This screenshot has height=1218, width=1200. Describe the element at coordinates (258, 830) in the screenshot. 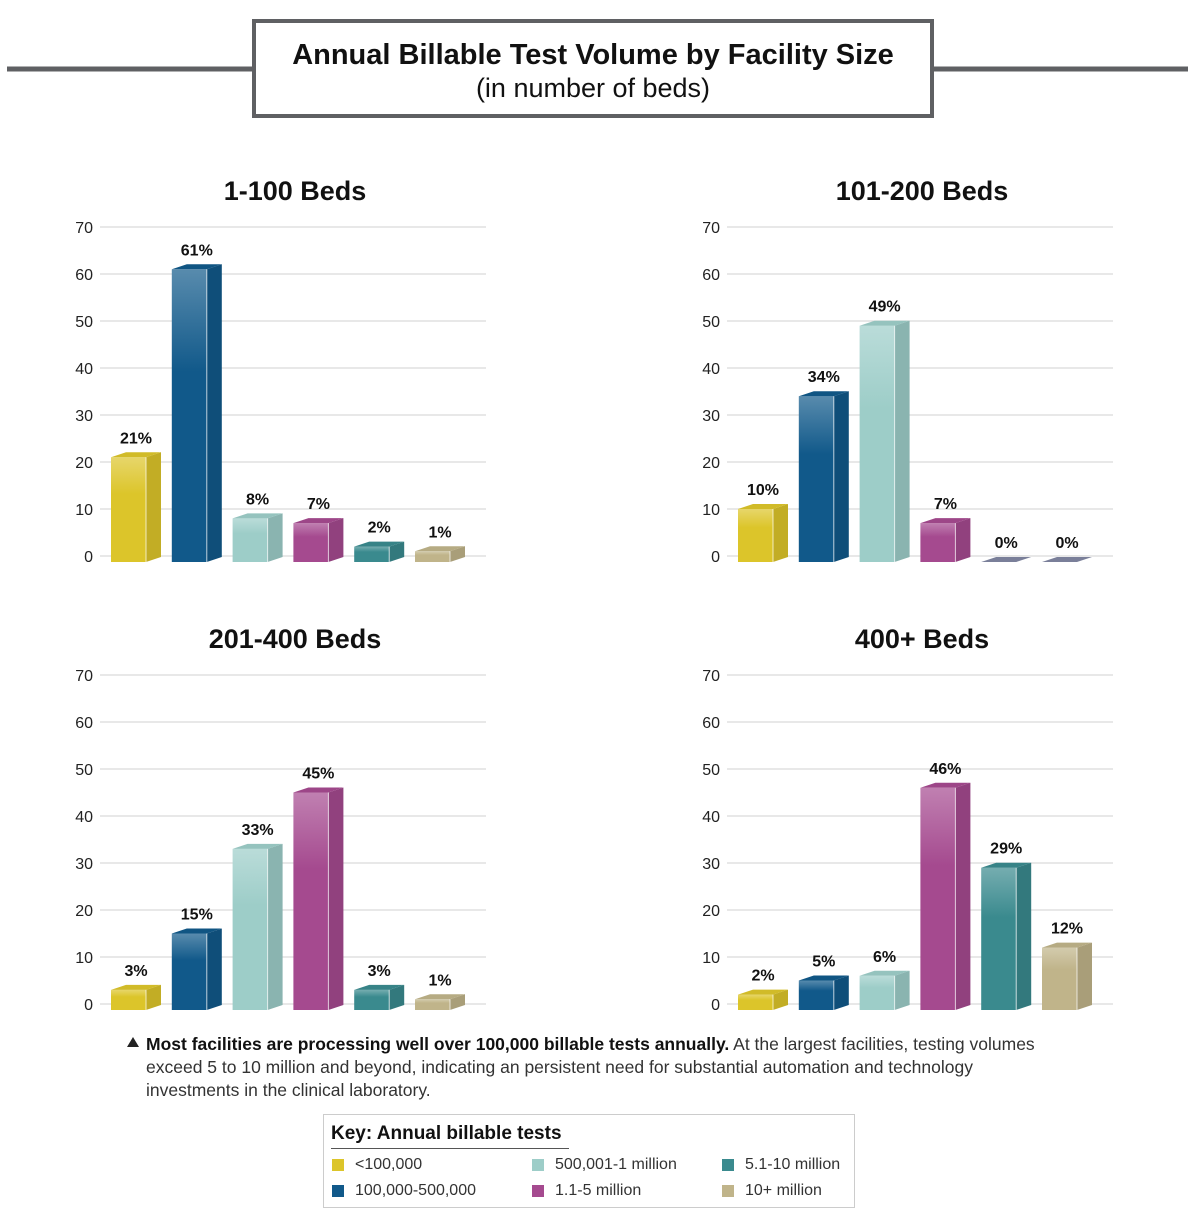

I see `data-label: 33%` at that location.